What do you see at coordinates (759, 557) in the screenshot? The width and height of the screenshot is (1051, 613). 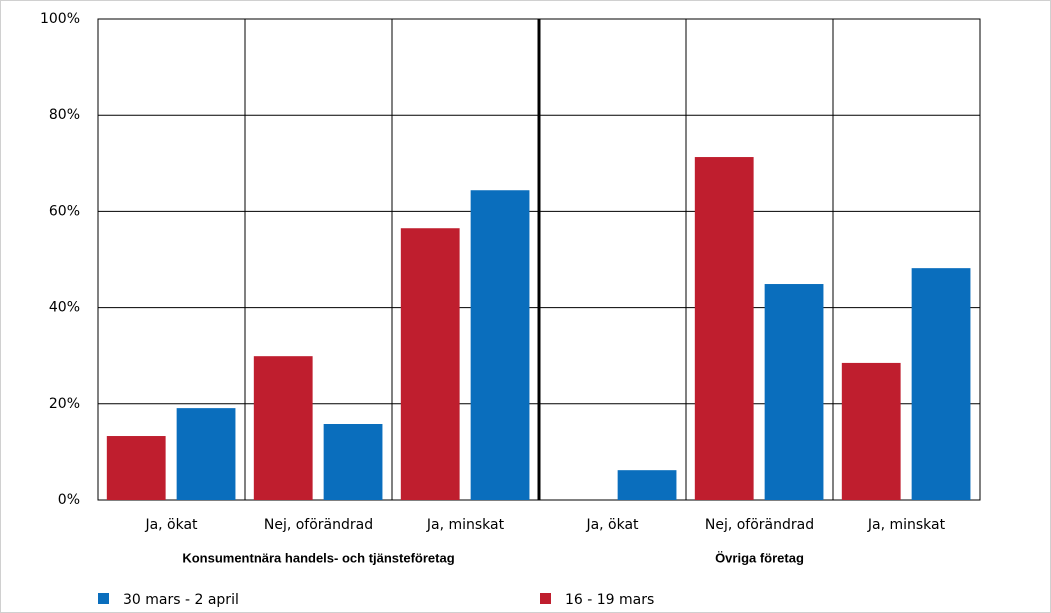 I see `group-label: Övriga företag` at bounding box center [759, 557].